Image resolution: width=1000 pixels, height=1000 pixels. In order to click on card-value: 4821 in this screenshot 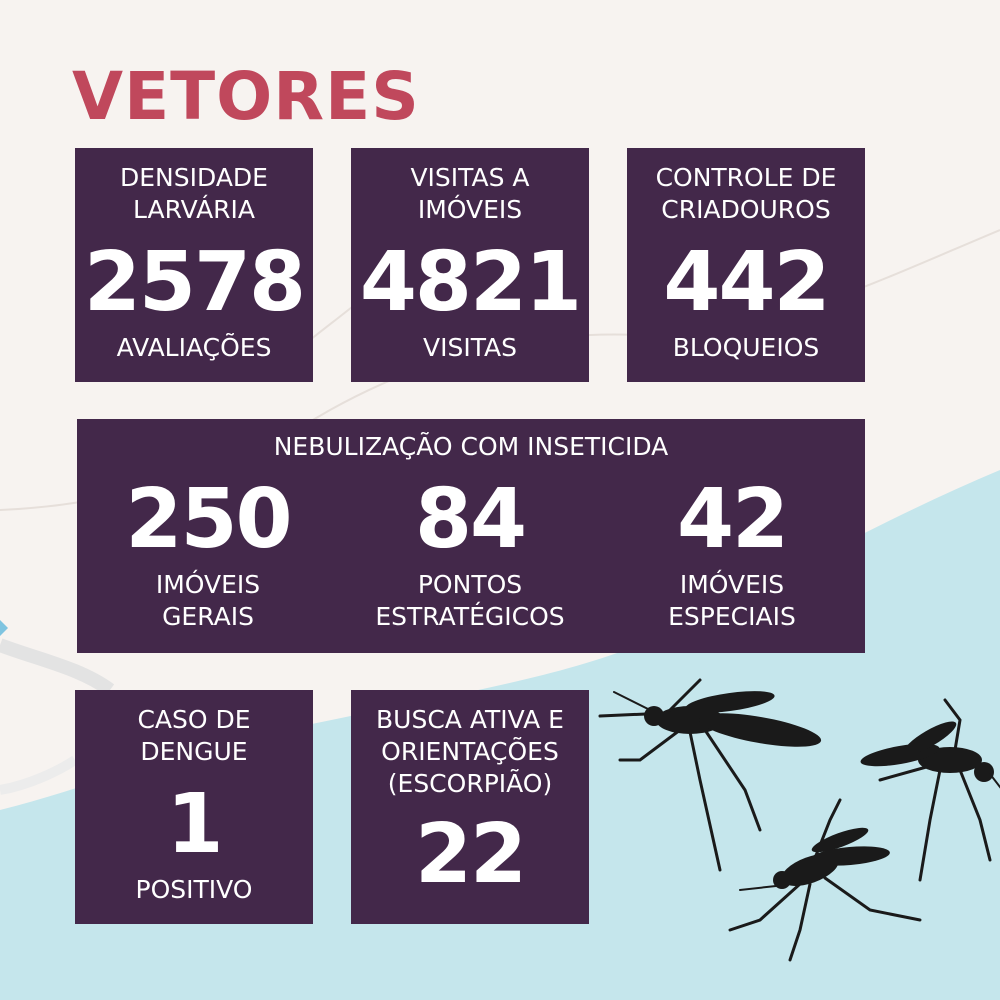, I will do `click(470, 282)`.